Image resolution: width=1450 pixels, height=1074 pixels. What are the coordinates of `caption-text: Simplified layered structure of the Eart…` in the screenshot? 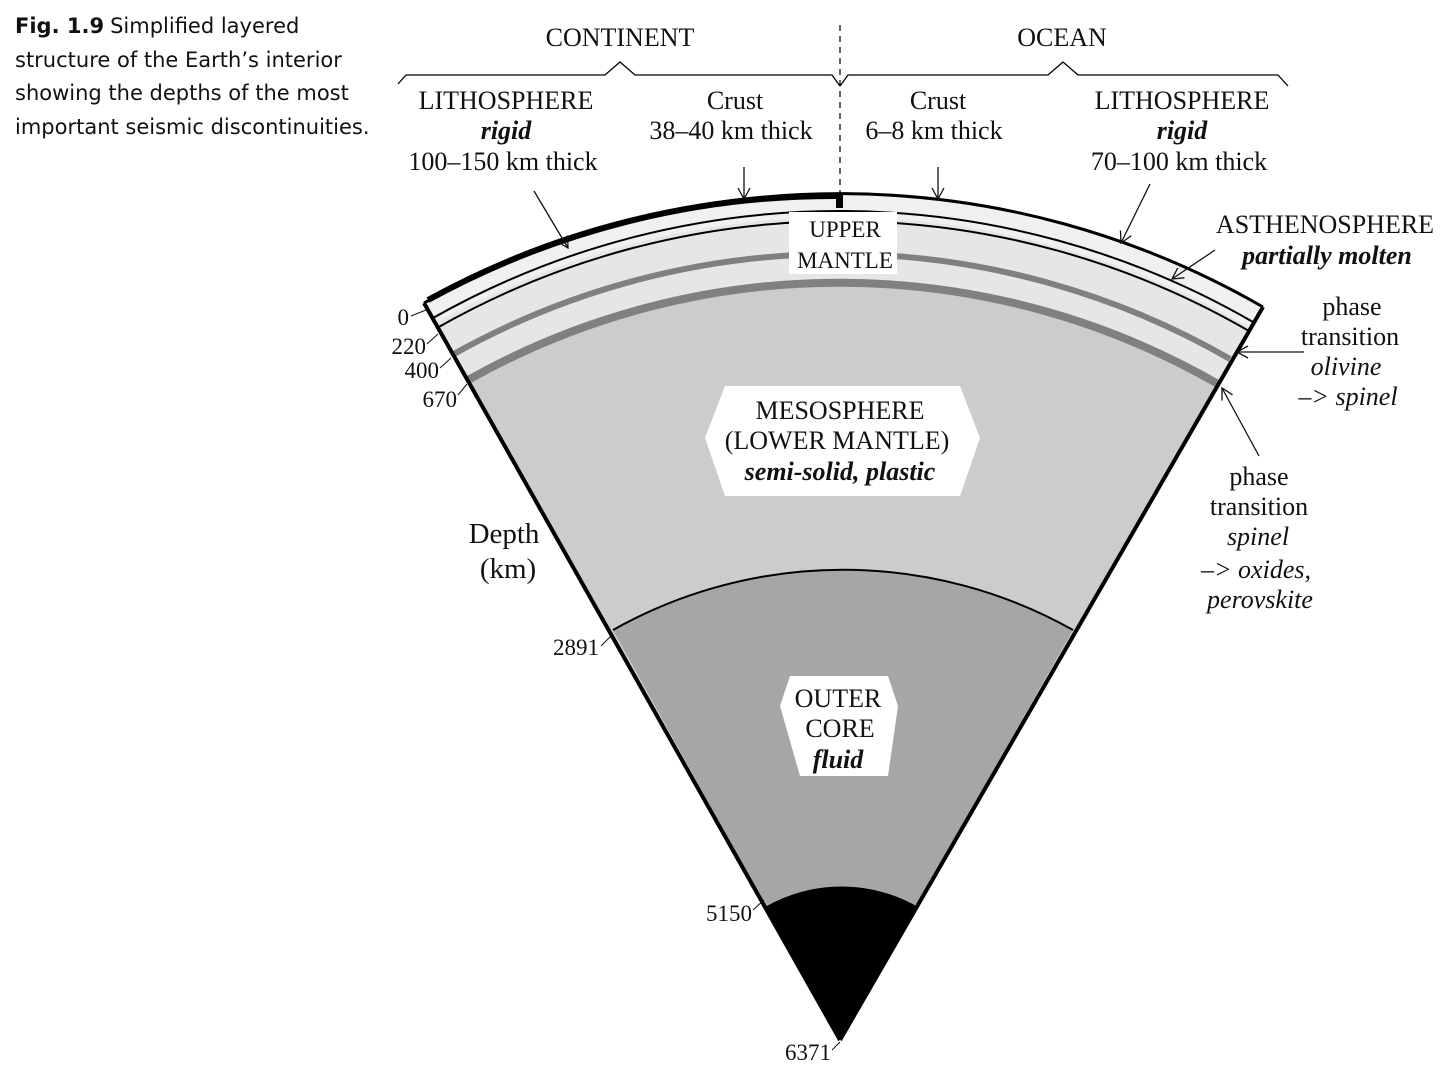 It's located at (192, 76).